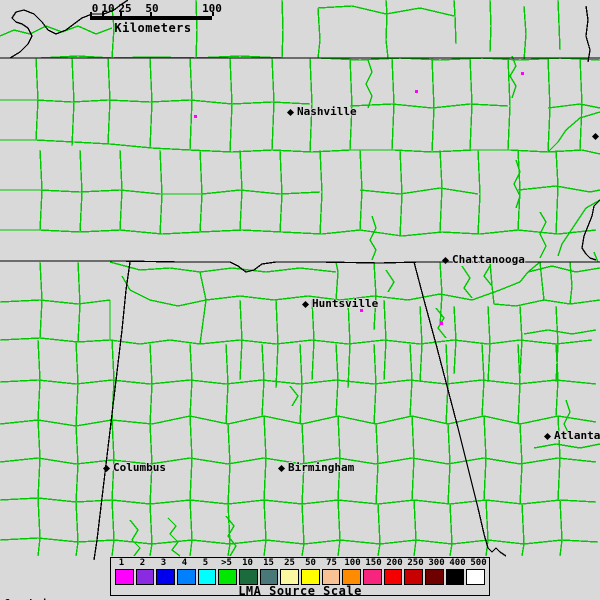 The width and height of the screenshot is (600, 600). I want to click on city-label: Birmingham, so click(321, 467).